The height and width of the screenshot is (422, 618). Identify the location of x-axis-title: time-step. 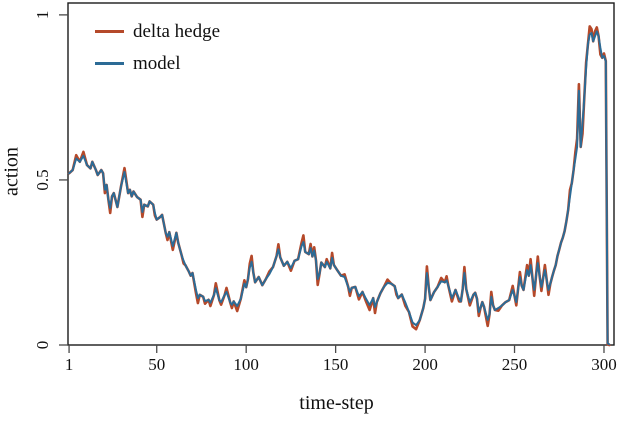
(336, 403).